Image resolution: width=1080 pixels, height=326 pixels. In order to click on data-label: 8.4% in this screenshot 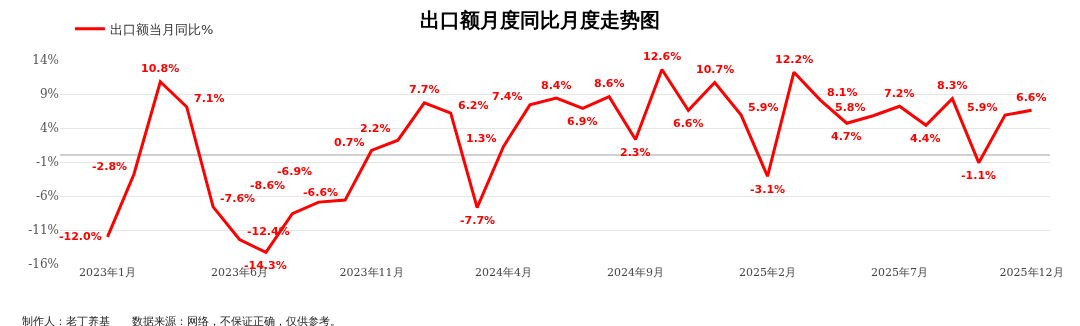, I will do `click(556, 85)`.